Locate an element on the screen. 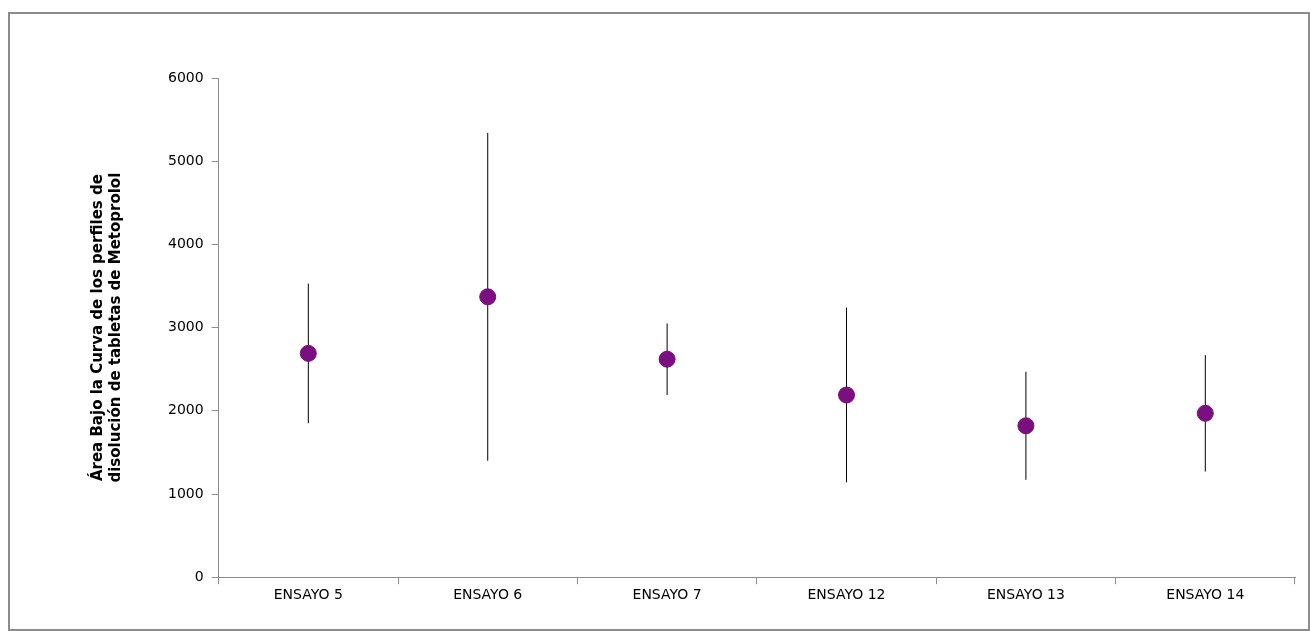 This screenshot has height=631, width=1310. x-tick-label: ENSAYO 14 is located at coordinates (1205, 594).